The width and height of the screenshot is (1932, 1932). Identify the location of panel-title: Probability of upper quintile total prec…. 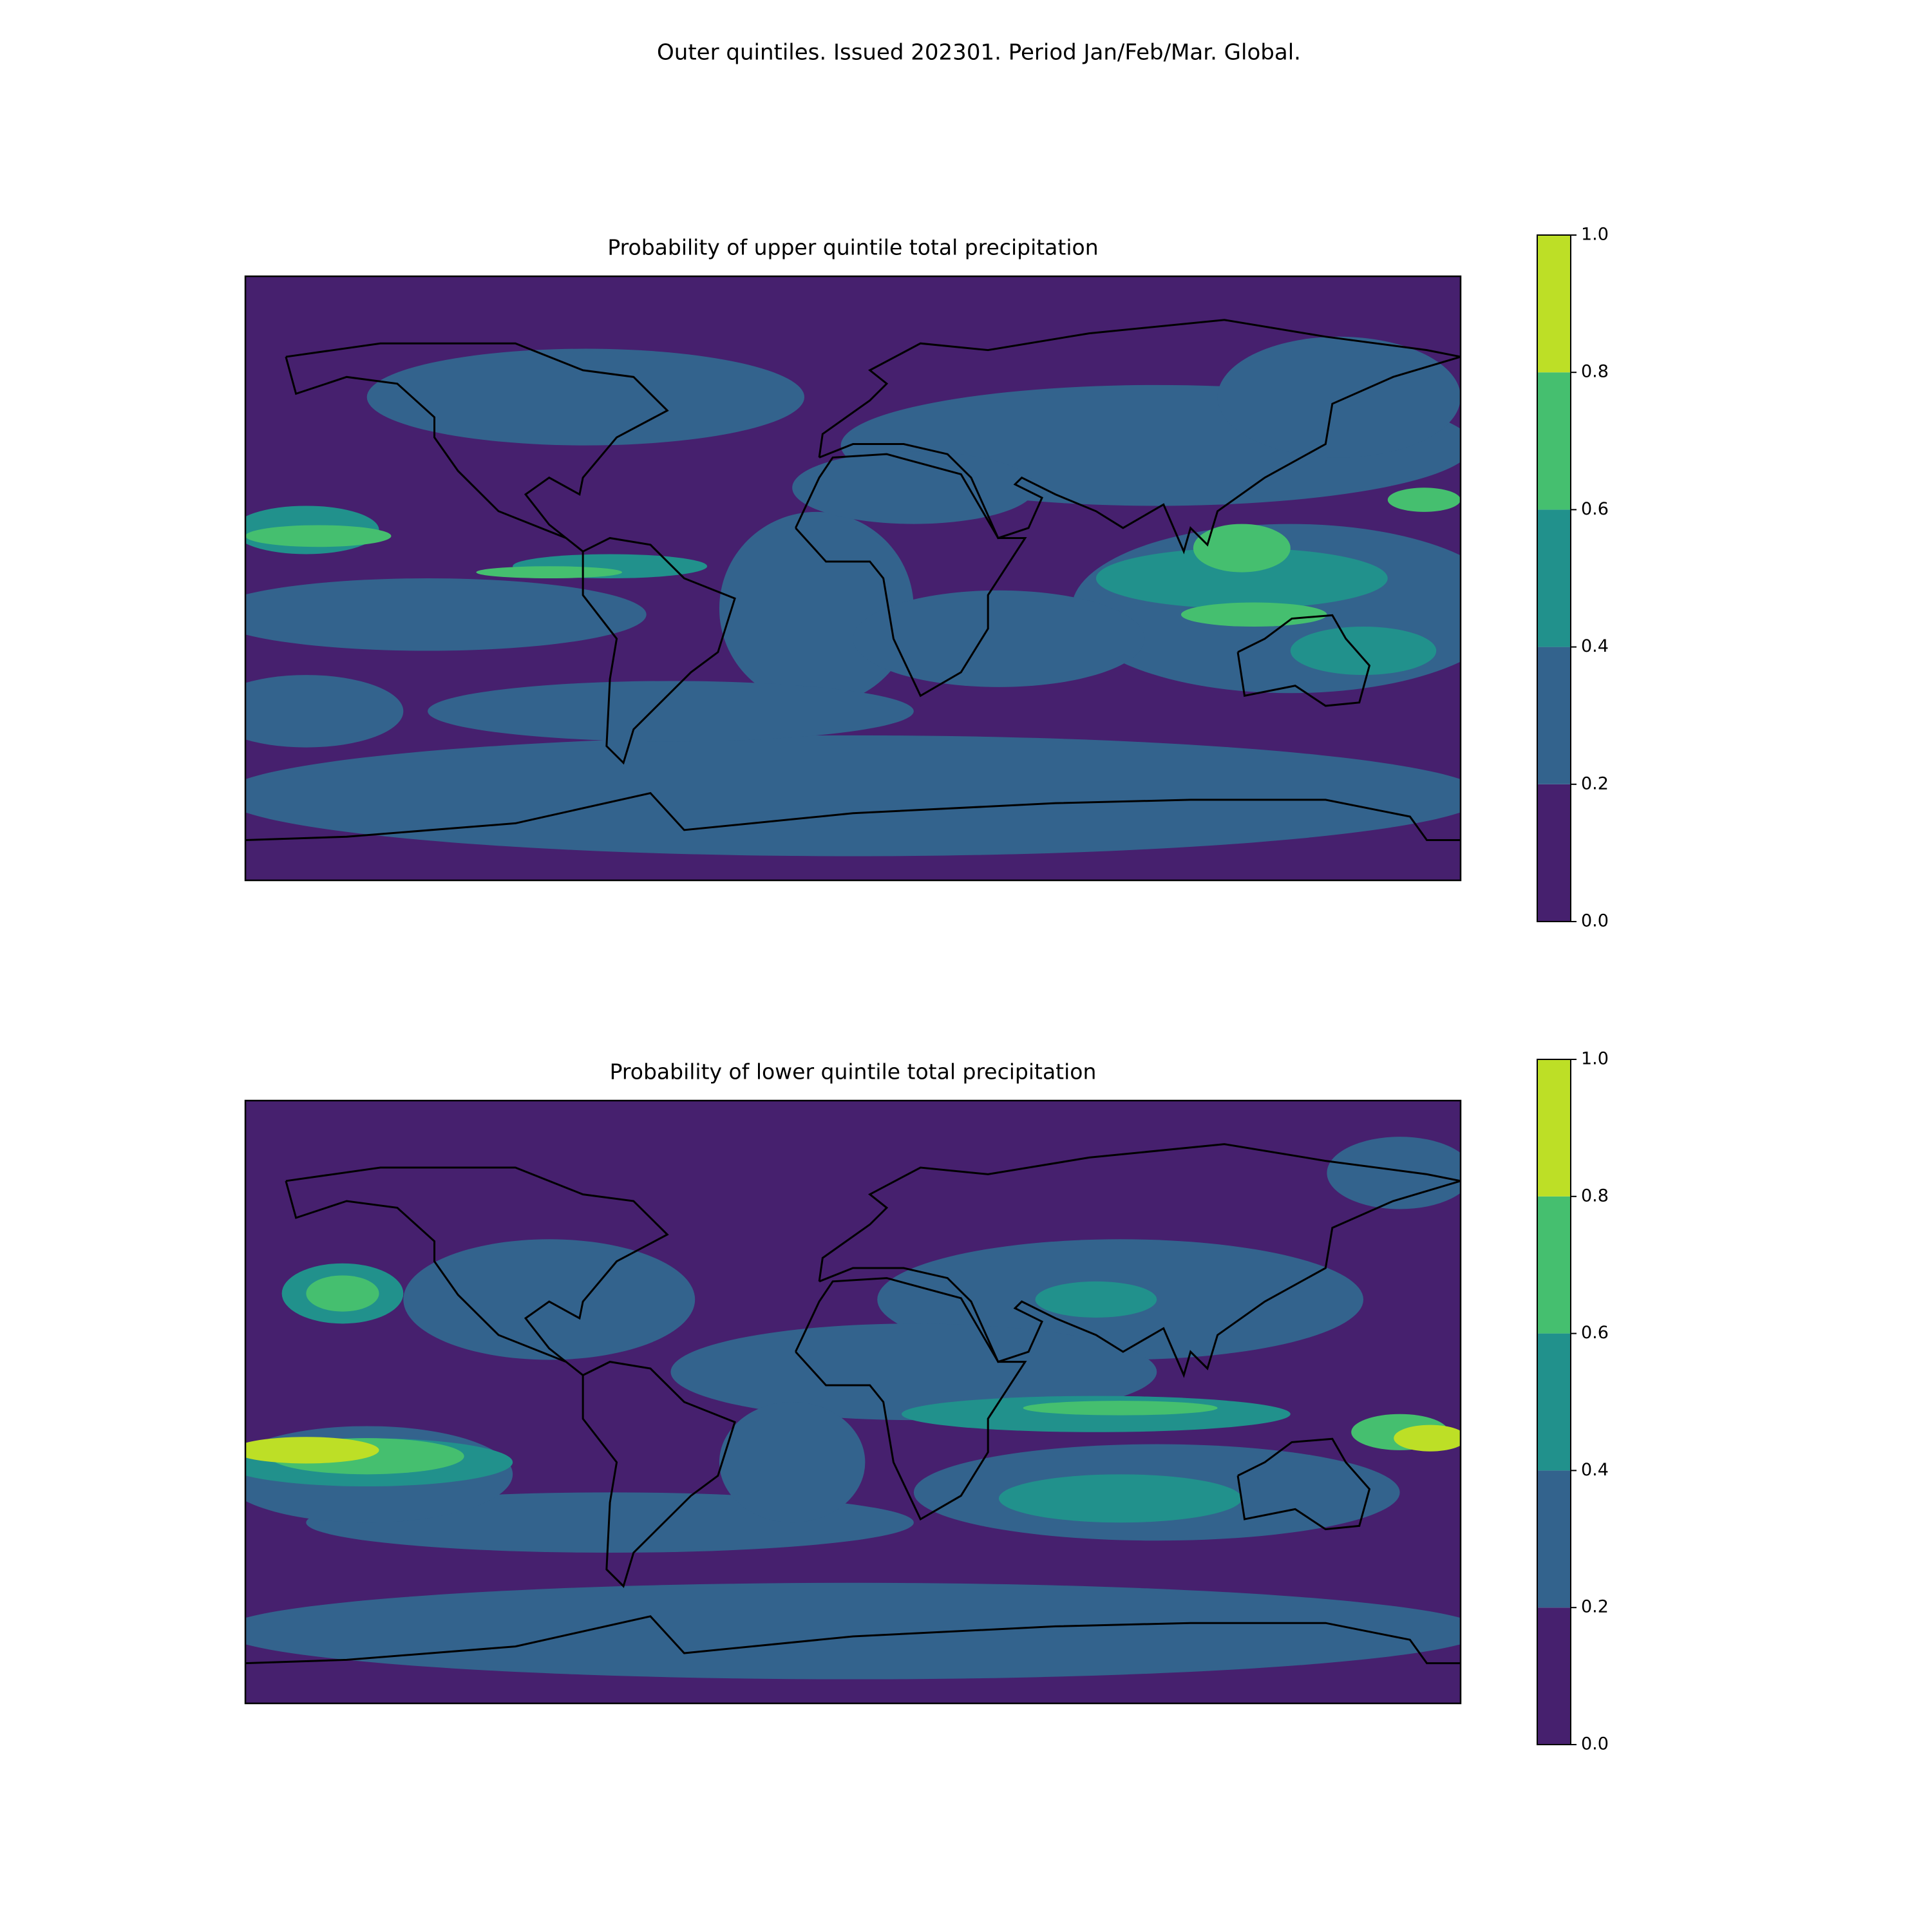
(852, 248).